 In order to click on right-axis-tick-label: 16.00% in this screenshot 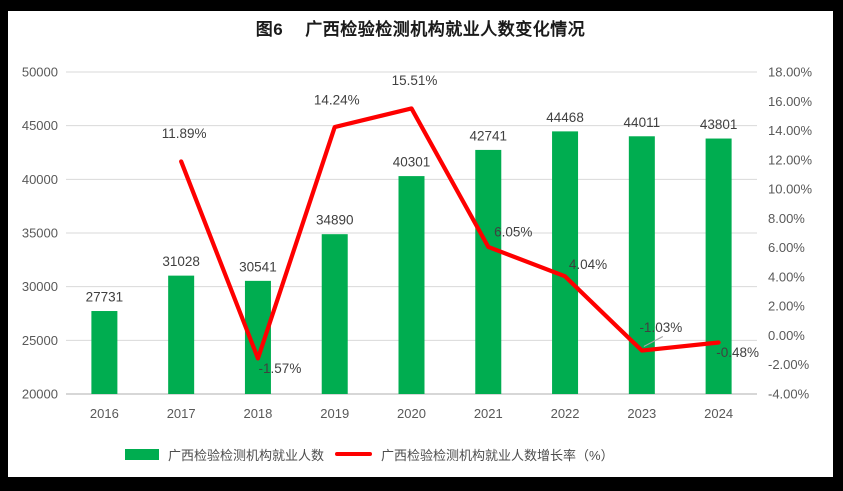, I will do `click(790, 101)`.